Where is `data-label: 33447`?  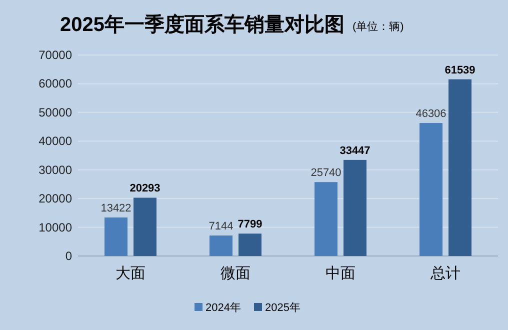 data-label: 33447 is located at coordinates (355, 150).